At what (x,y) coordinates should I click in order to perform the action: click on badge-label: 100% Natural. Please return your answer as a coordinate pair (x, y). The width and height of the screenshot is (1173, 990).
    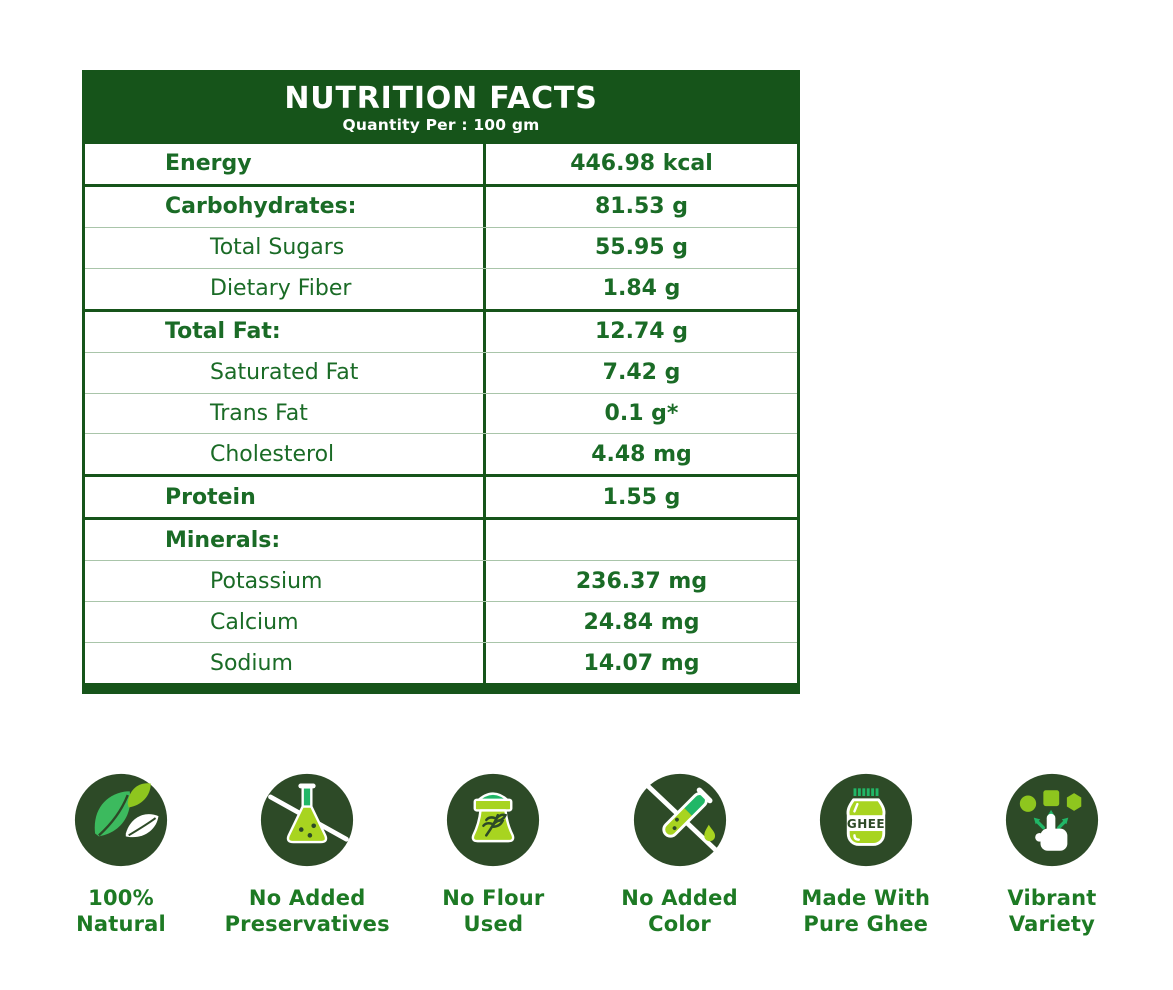
    Looking at the image, I should click on (121, 911).